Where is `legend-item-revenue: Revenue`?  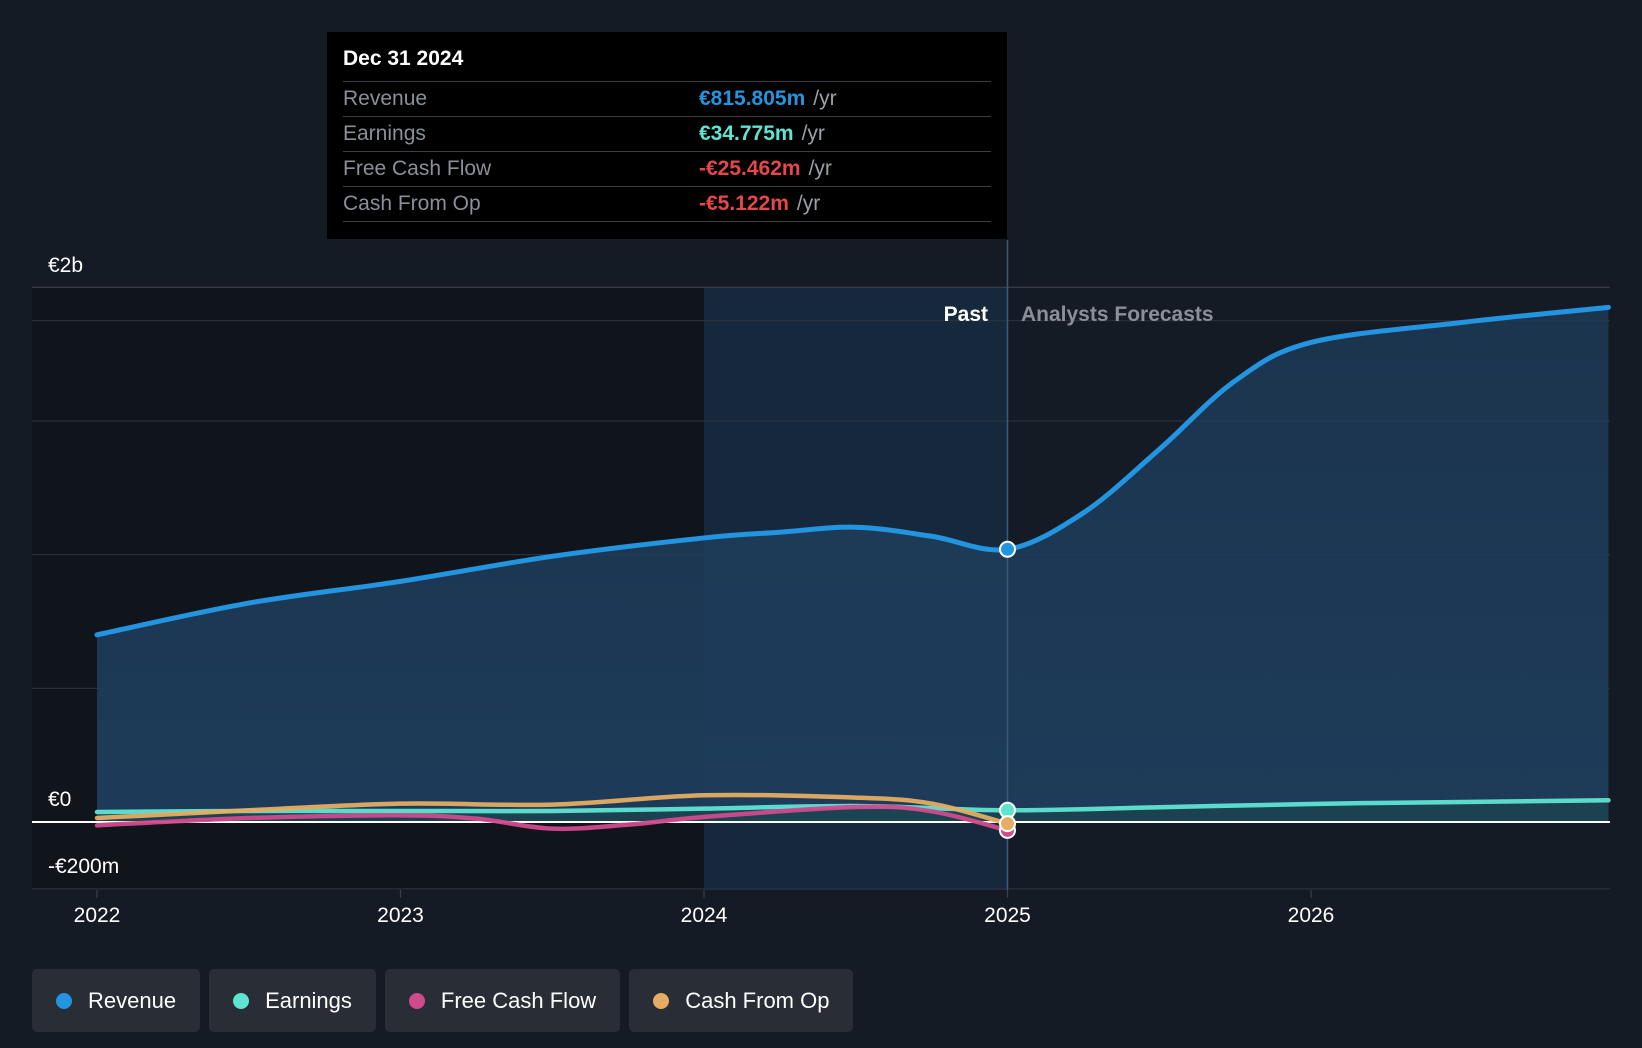 legend-item-revenue: Revenue is located at coordinates (116, 1000).